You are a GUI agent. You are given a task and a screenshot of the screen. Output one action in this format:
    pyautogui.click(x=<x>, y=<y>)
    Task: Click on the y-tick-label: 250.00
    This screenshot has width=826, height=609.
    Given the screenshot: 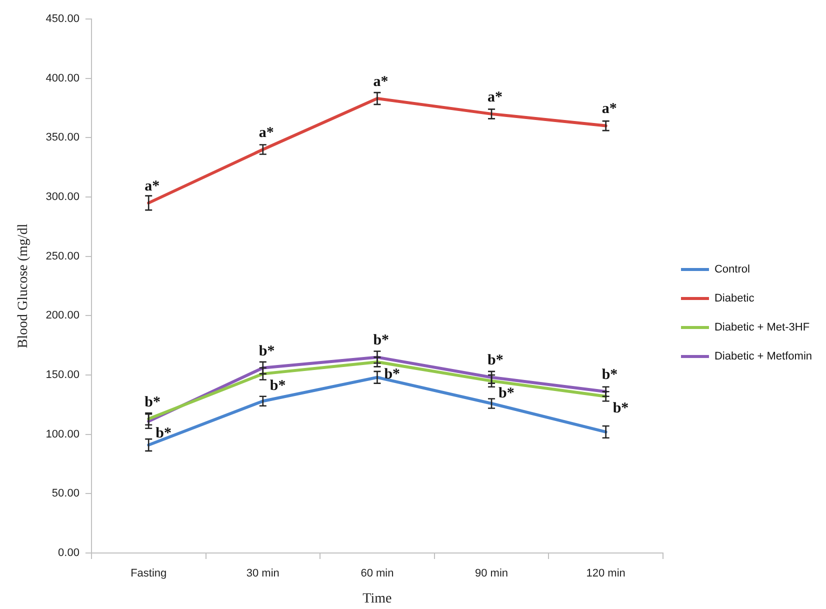 What is the action you would take?
    pyautogui.click(x=63, y=256)
    